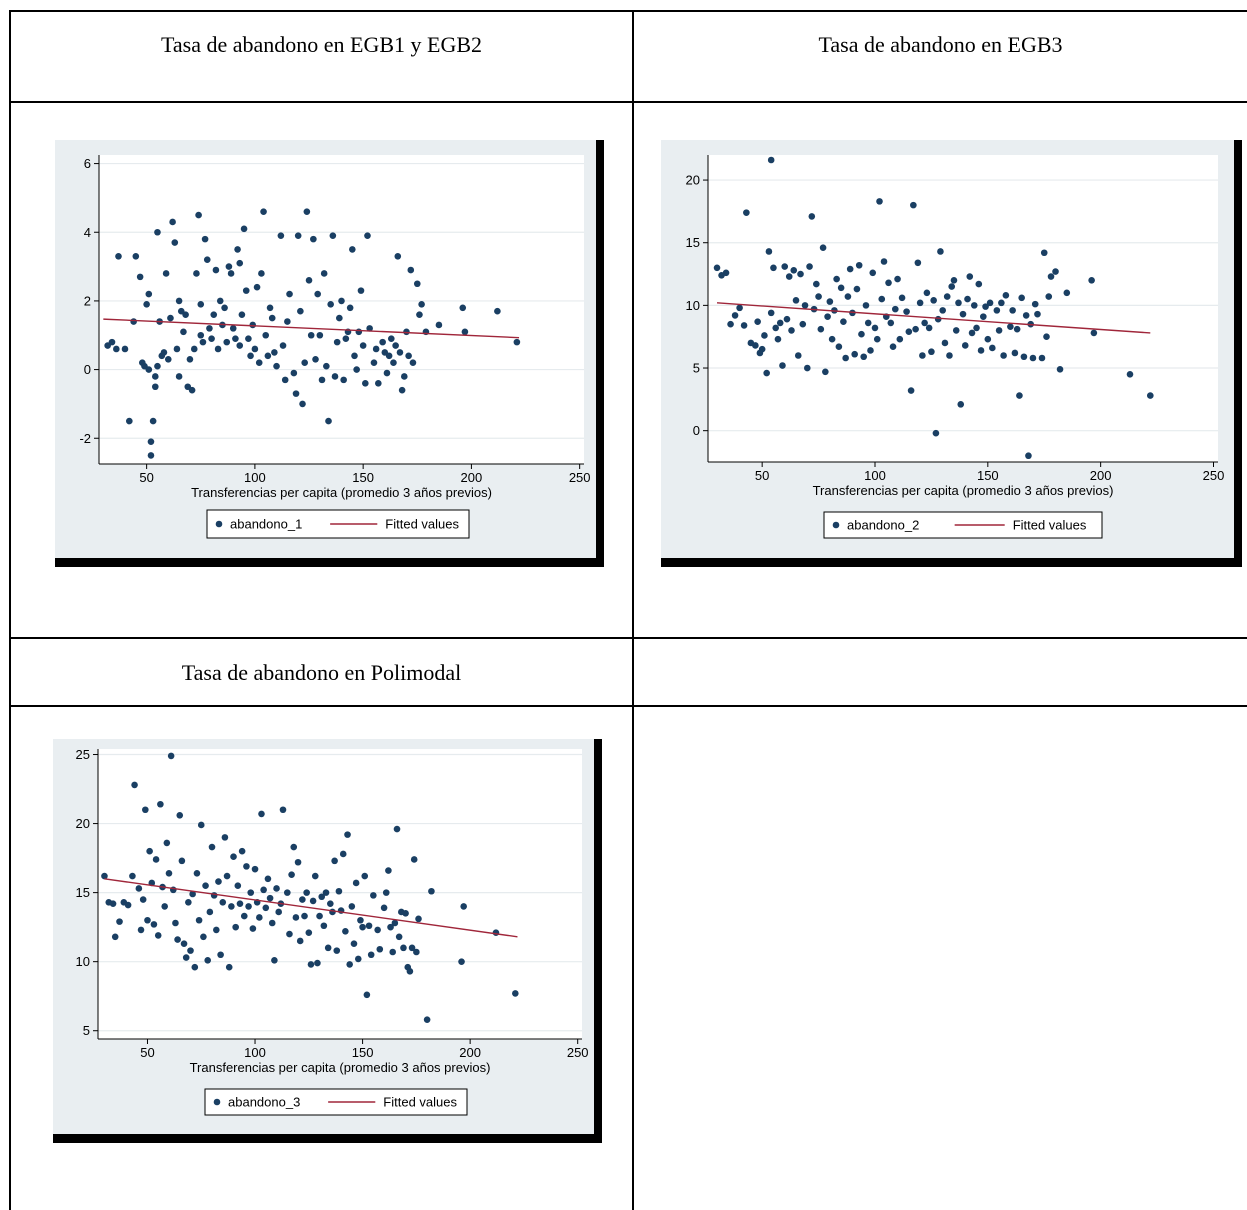 The width and height of the screenshot is (1247, 1210). What do you see at coordinates (1101, 475) in the screenshot?
I see `x-tick-label: 200` at bounding box center [1101, 475].